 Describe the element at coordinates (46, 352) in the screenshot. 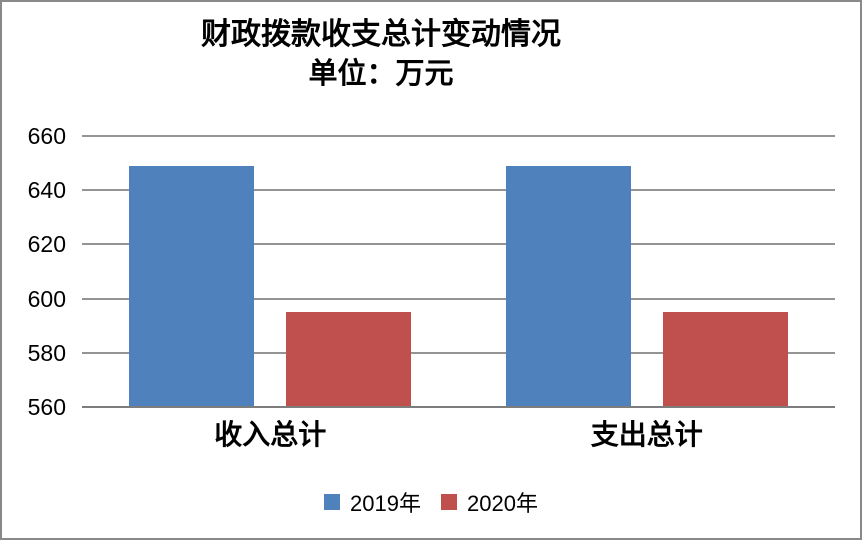

I see `y-axis-tick-label: 580` at that location.